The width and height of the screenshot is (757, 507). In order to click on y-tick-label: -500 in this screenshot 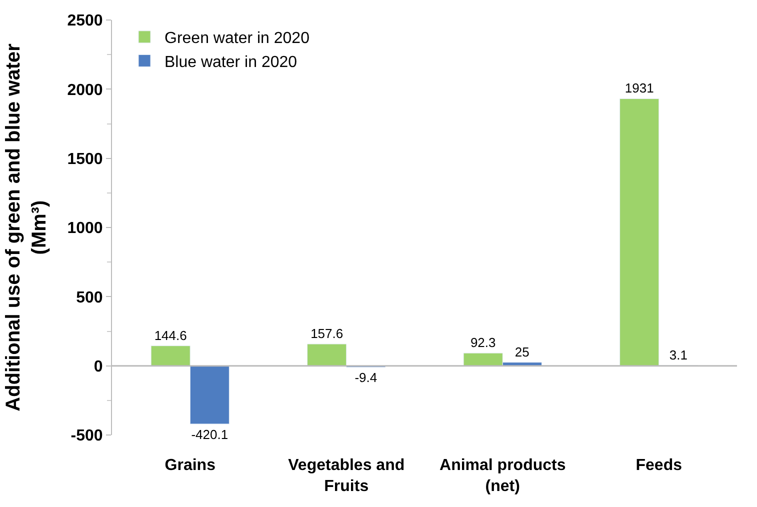, I will do `click(86, 436)`.